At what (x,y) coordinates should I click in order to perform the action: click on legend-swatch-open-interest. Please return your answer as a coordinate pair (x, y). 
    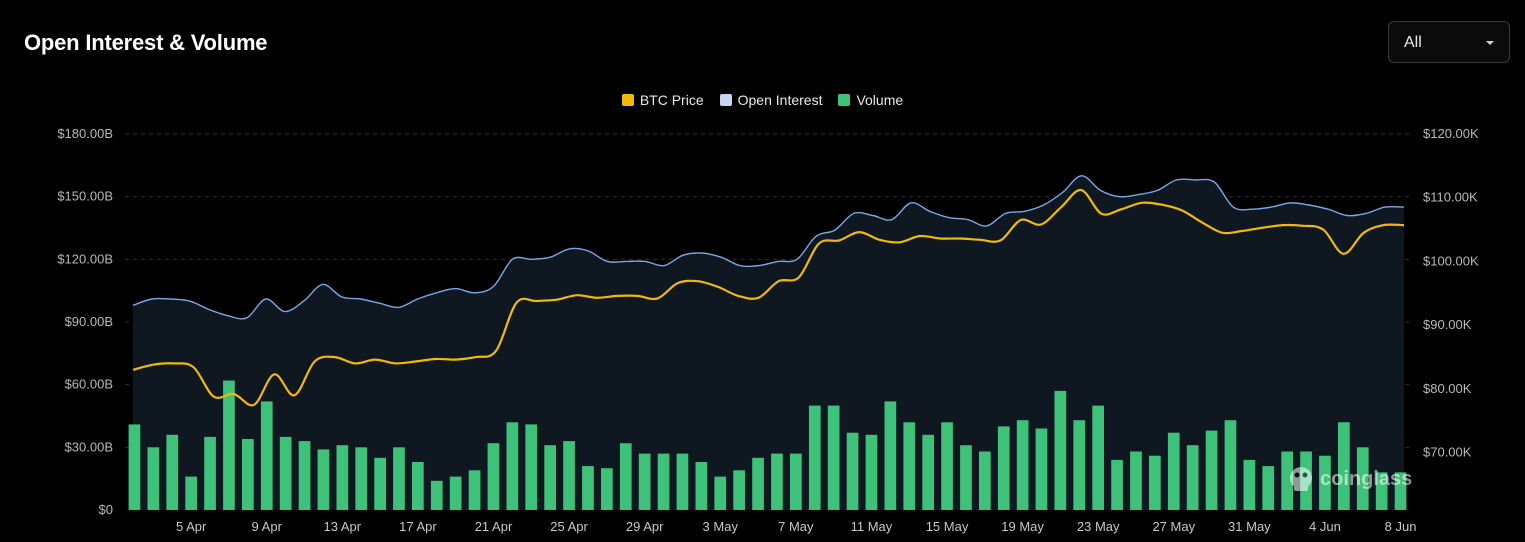
    Looking at the image, I should click on (725, 100).